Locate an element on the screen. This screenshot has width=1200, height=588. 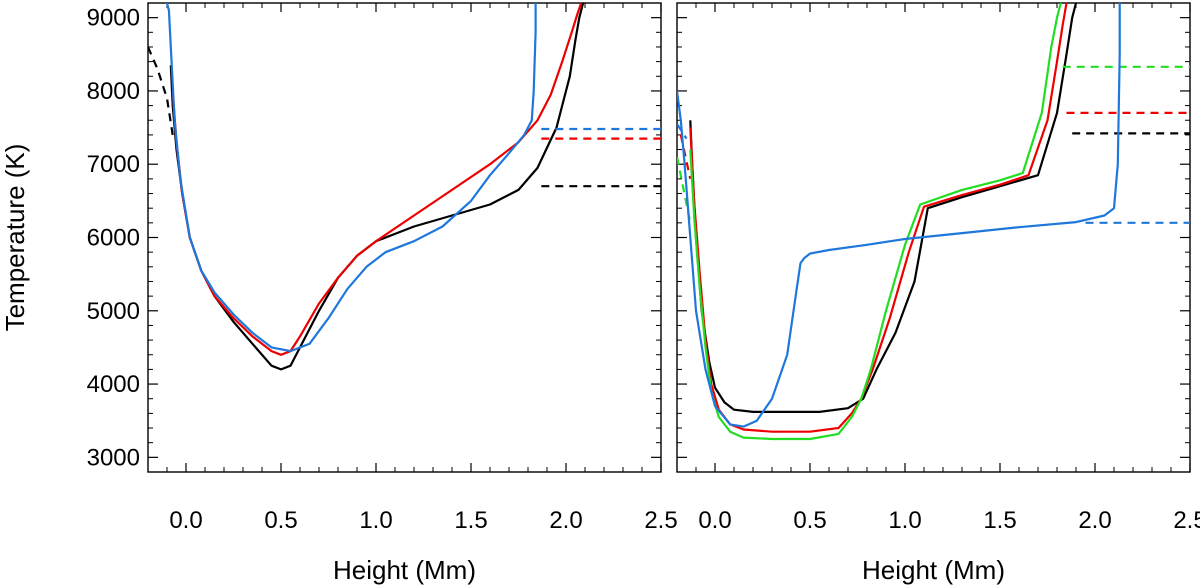
y-tick-label: 7000 is located at coordinates (113, 164).